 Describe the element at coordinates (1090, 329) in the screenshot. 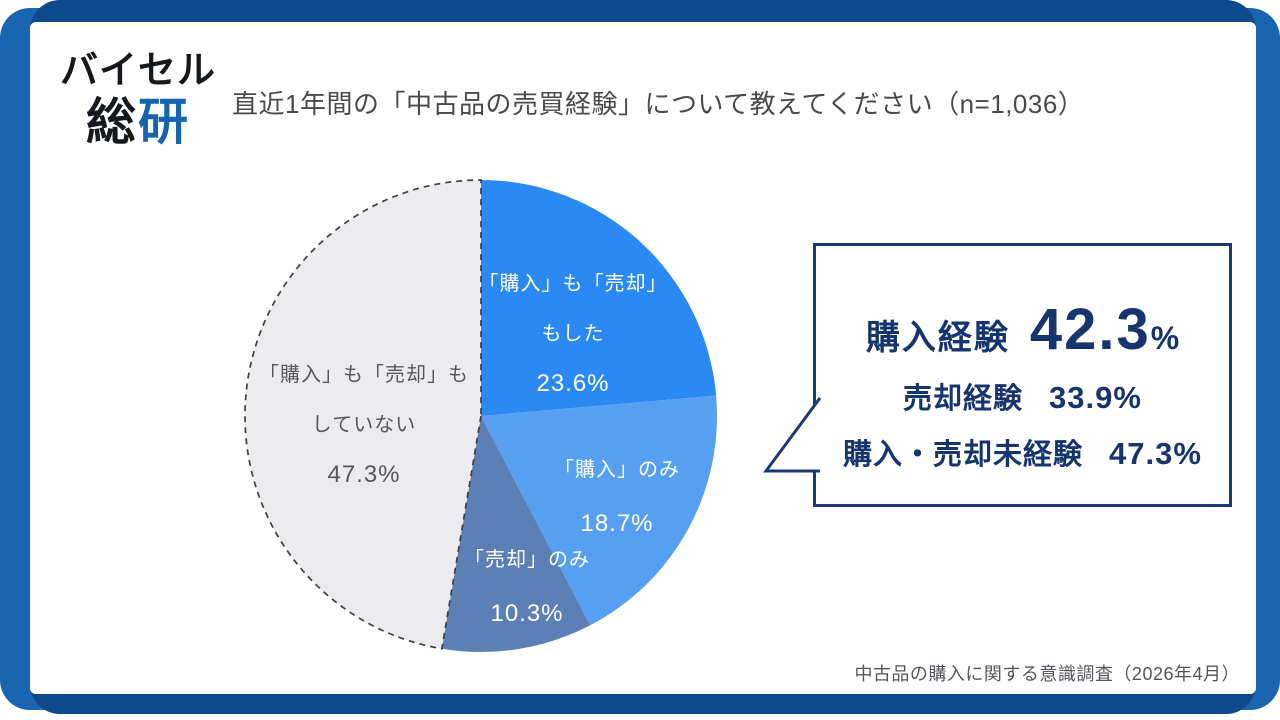

I see `summary-value: 42.3` at that location.